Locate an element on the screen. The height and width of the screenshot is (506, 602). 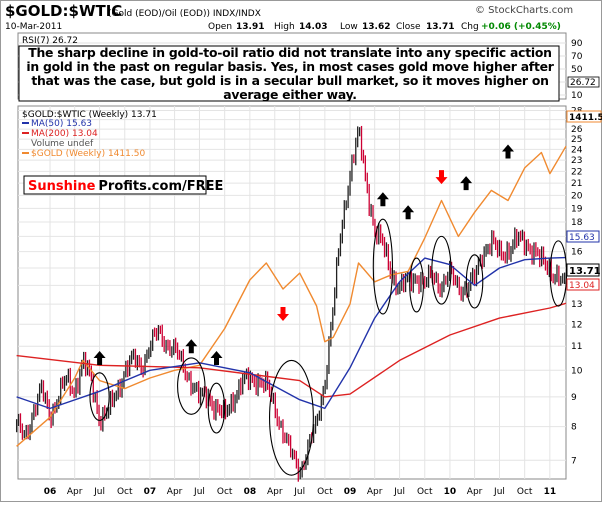
chart-description: (Gold (EOD)/Oil (EOD)) INDX/INDX is located at coordinates (184, 14).